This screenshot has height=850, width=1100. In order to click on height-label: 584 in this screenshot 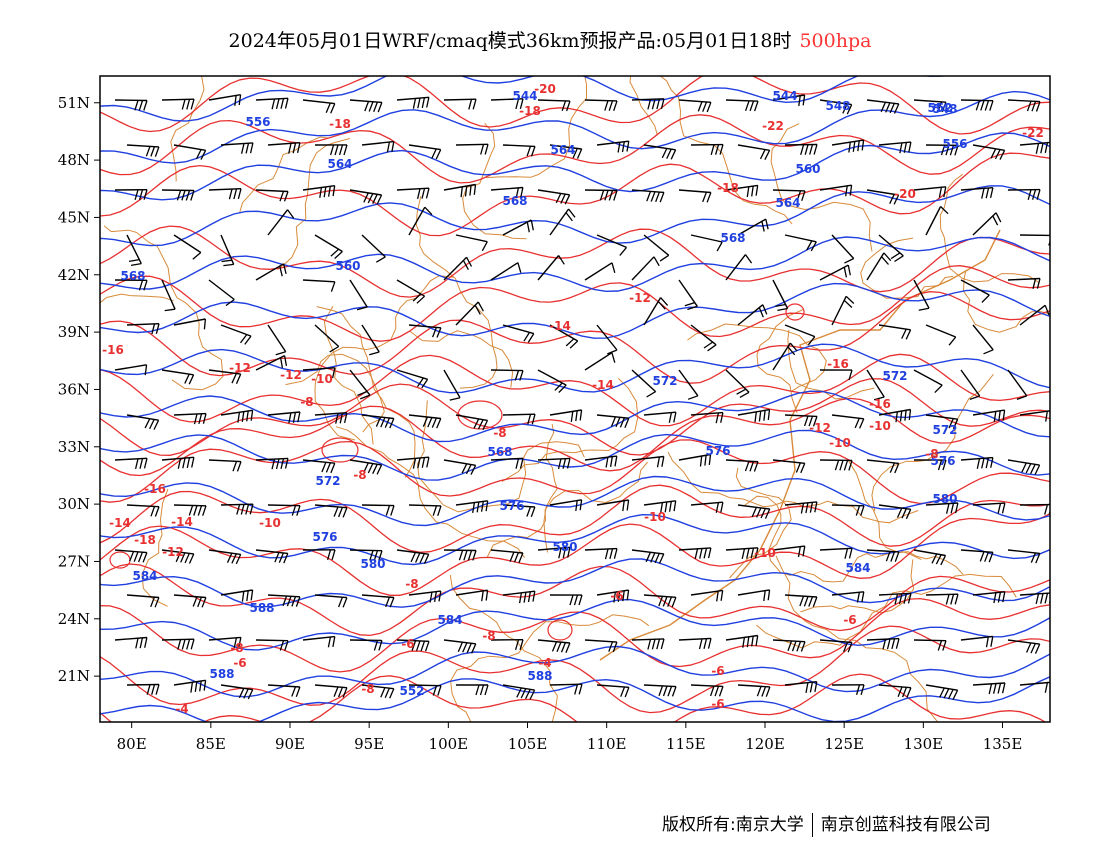, I will do `click(857, 568)`.